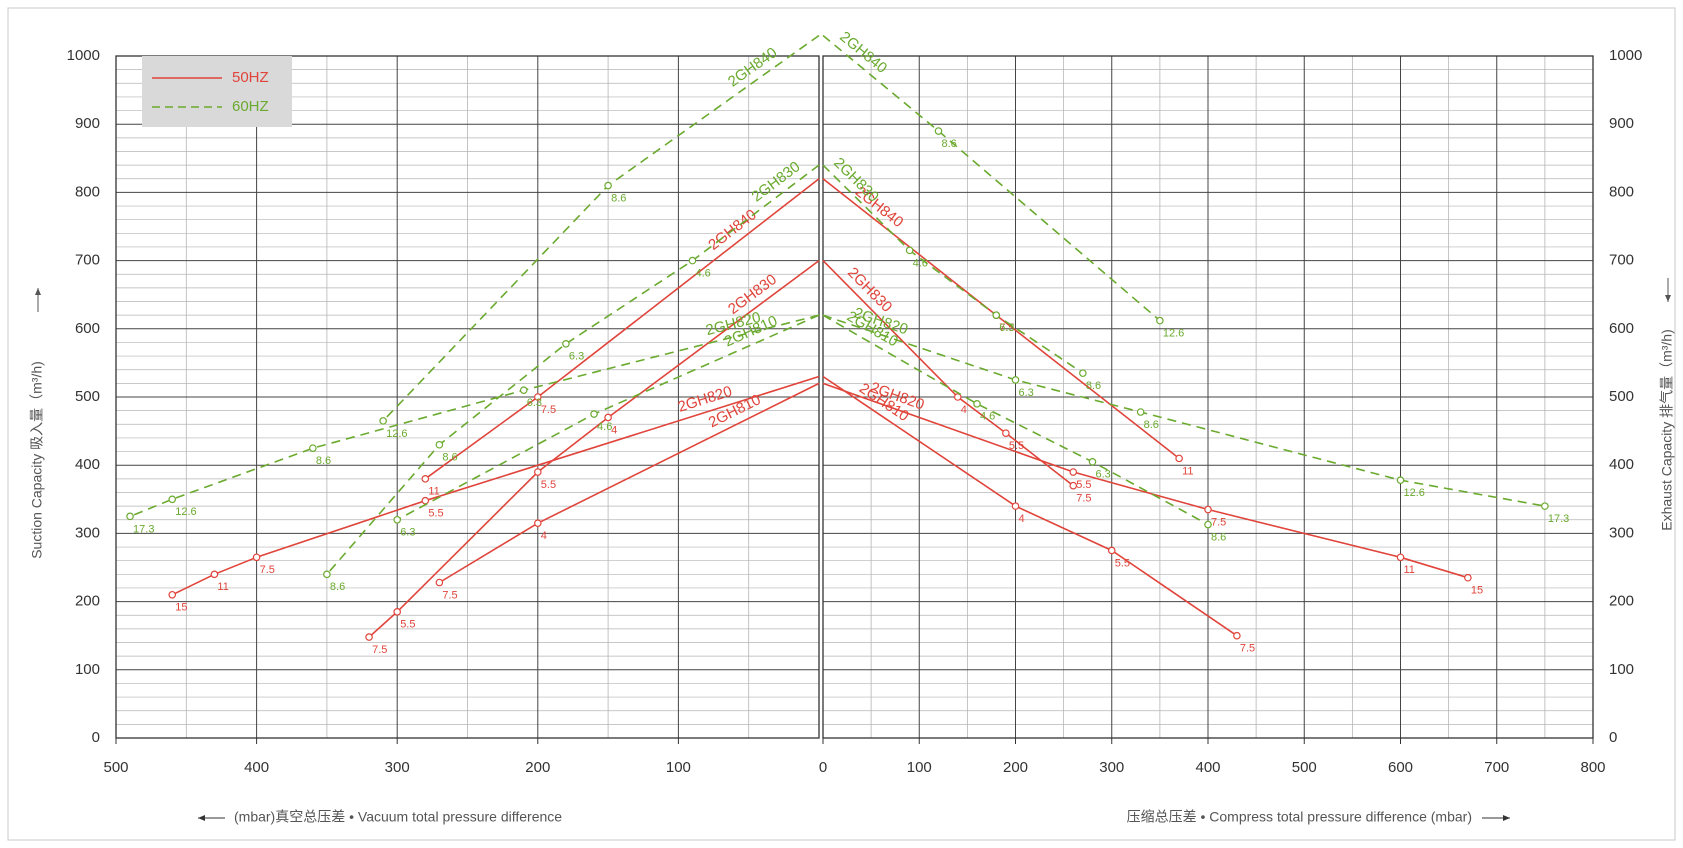 The width and height of the screenshot is (1683, 848). Describe the element at coordinates (1592, 767) in the screenshot. I see `x-tick-label: 800` at that location.